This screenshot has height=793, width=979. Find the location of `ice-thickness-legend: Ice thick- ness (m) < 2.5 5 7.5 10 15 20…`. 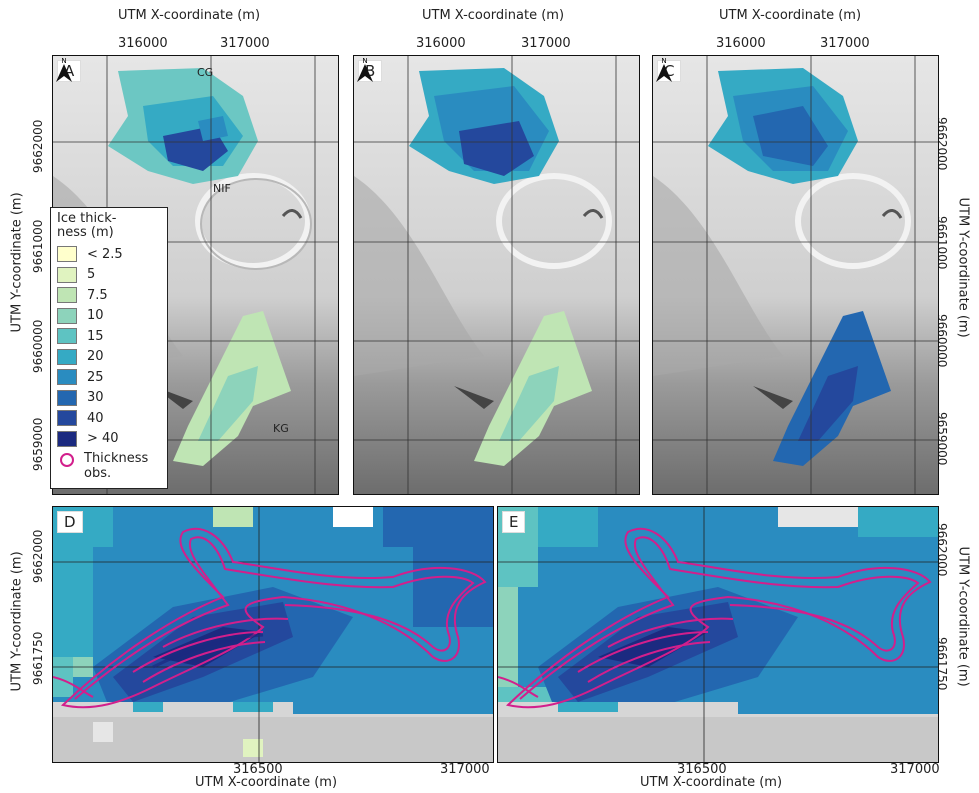

ice-thickness-legend: Ice thick- ness (m) < 2.5 5 7.5 10 15 20… is located at coordinates (109, 348).